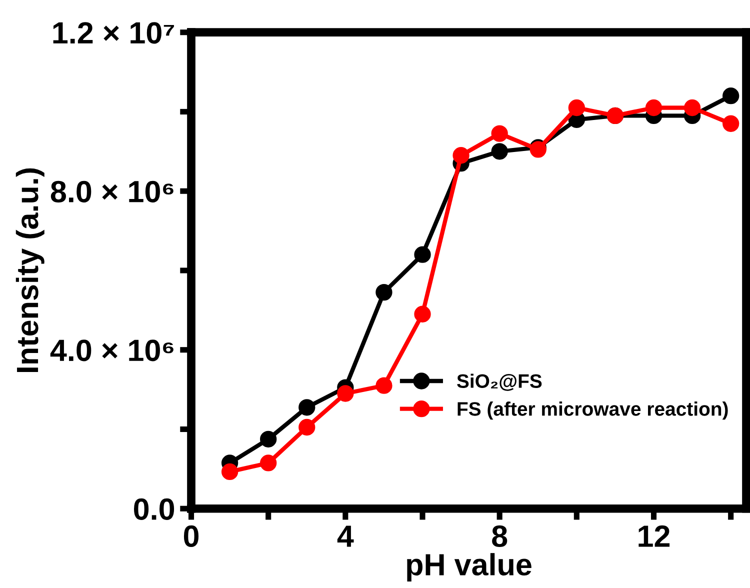  I want to click on x-tick-label: 8, so click(500, 536).